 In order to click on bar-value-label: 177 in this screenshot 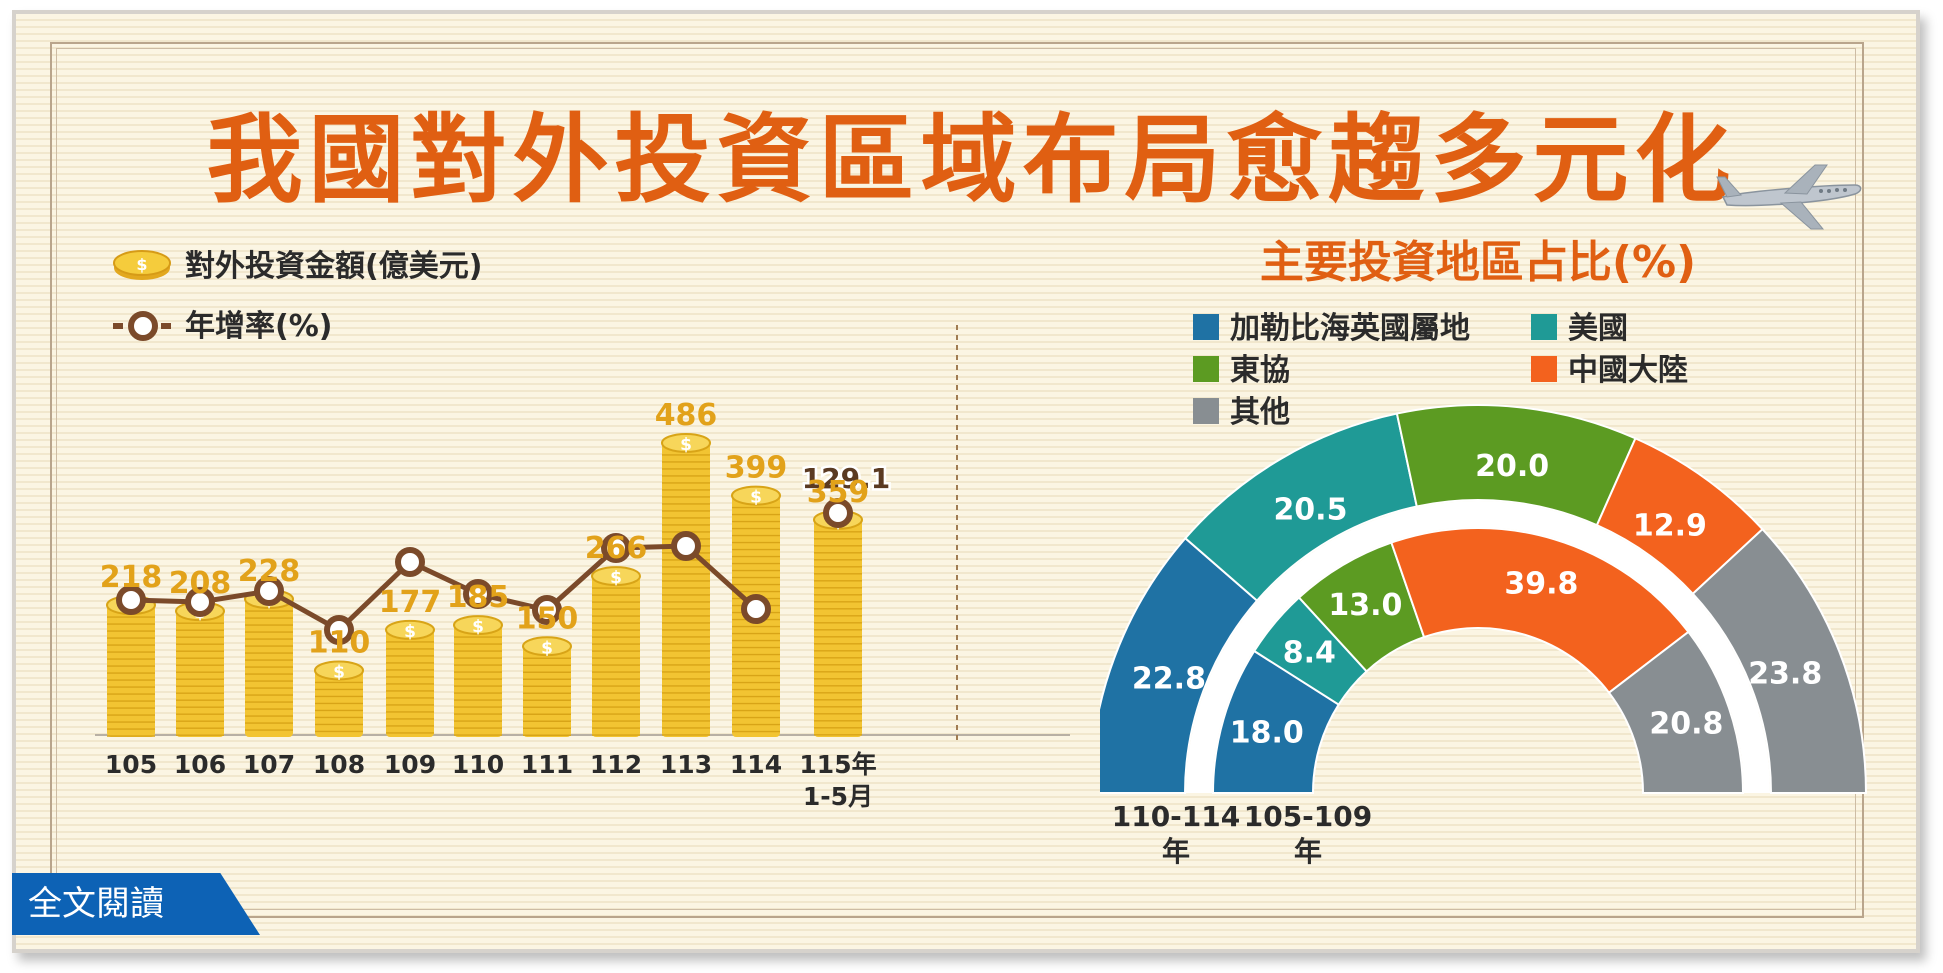, I will do `click(410, 602)`.